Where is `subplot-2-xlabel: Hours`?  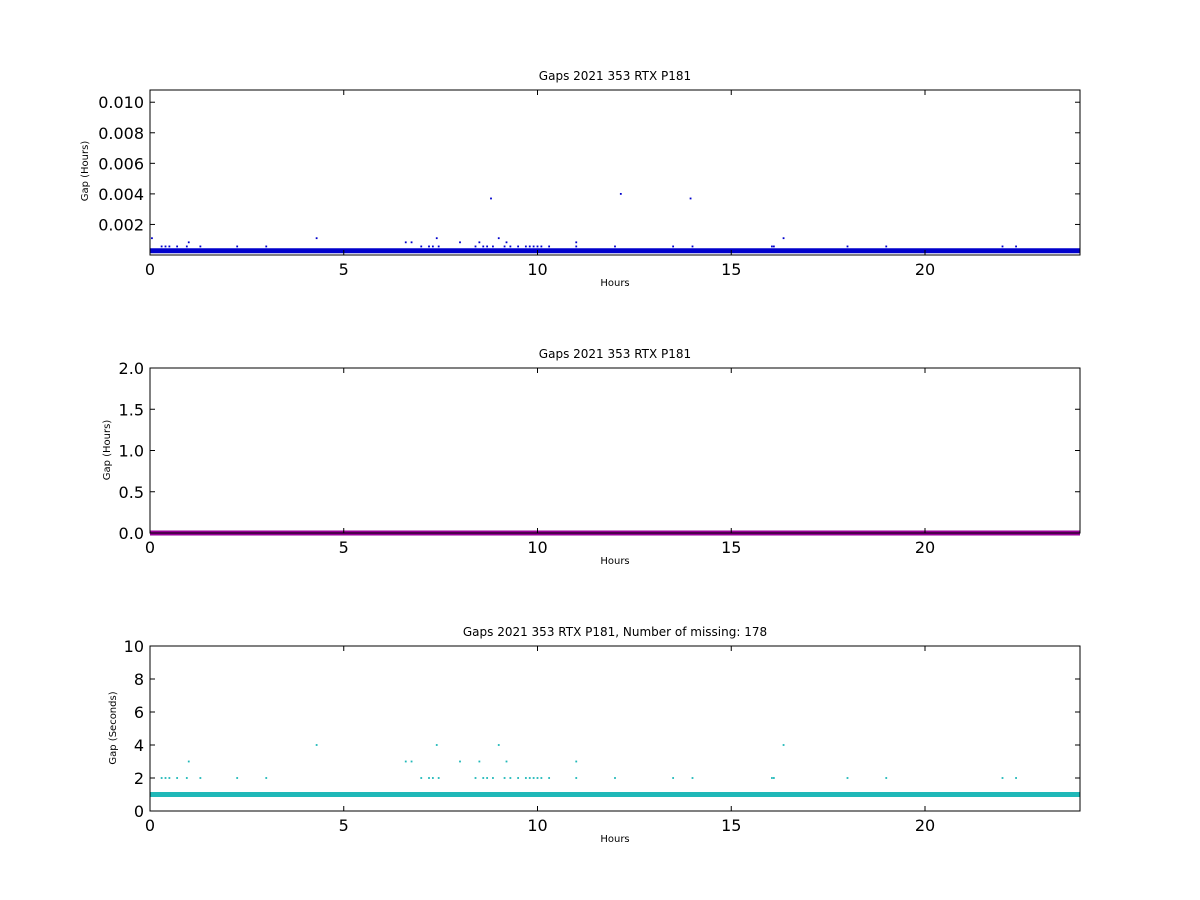
subplot-2-xlabel: Hours is located at coordinates (614, 561).